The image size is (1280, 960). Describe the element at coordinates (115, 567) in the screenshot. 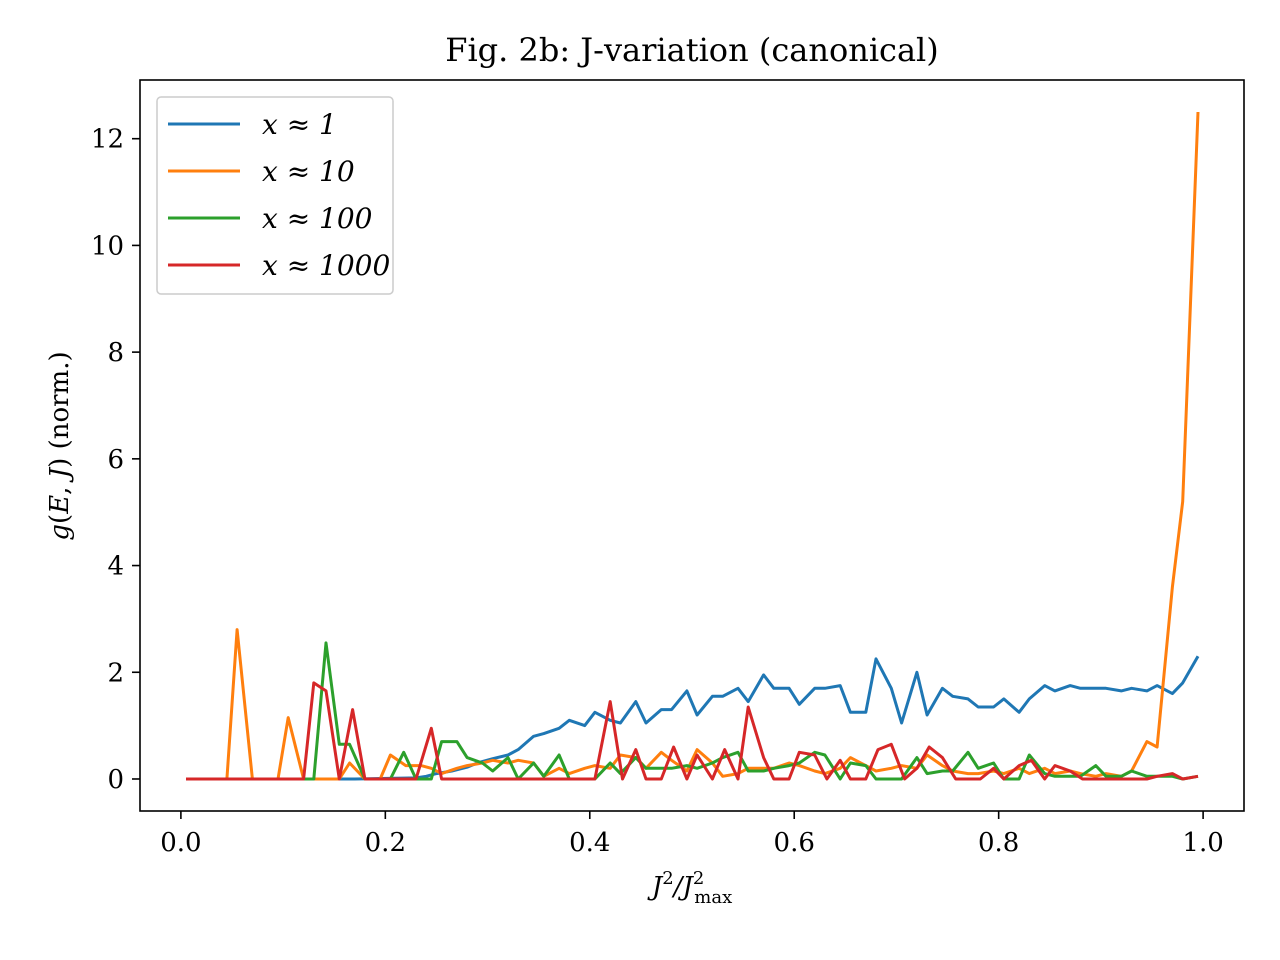

I see `y-tick-label: 4` at that location.